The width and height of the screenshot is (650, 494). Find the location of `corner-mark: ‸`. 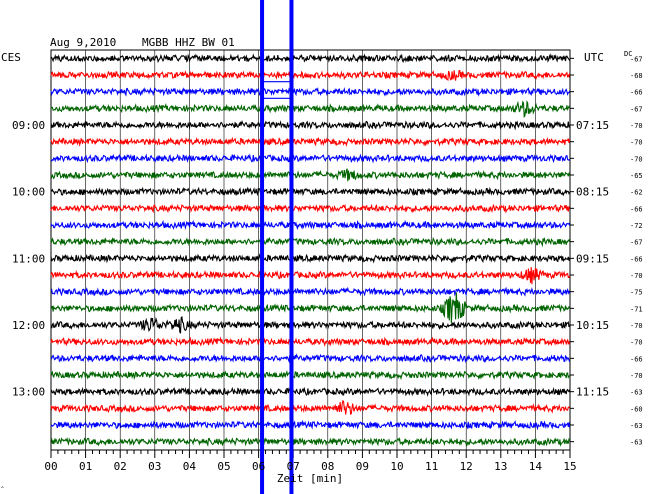

corner-mark: ‸ is located at coordinates (2, 483).